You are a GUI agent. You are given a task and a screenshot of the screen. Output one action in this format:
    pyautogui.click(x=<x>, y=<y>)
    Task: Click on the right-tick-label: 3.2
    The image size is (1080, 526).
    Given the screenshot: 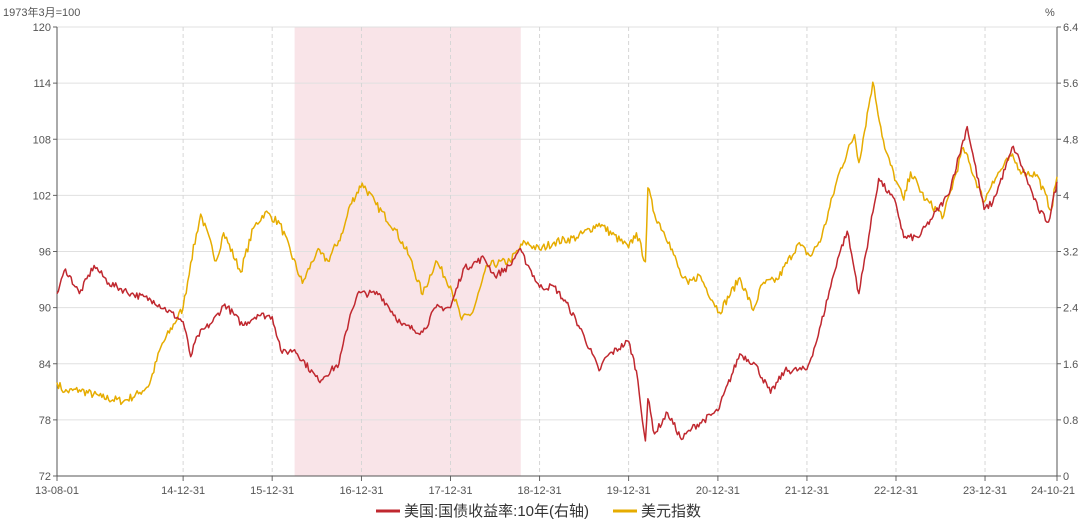 What is the action you would take?
    pyautogui.click(x=1070, y=253)
    